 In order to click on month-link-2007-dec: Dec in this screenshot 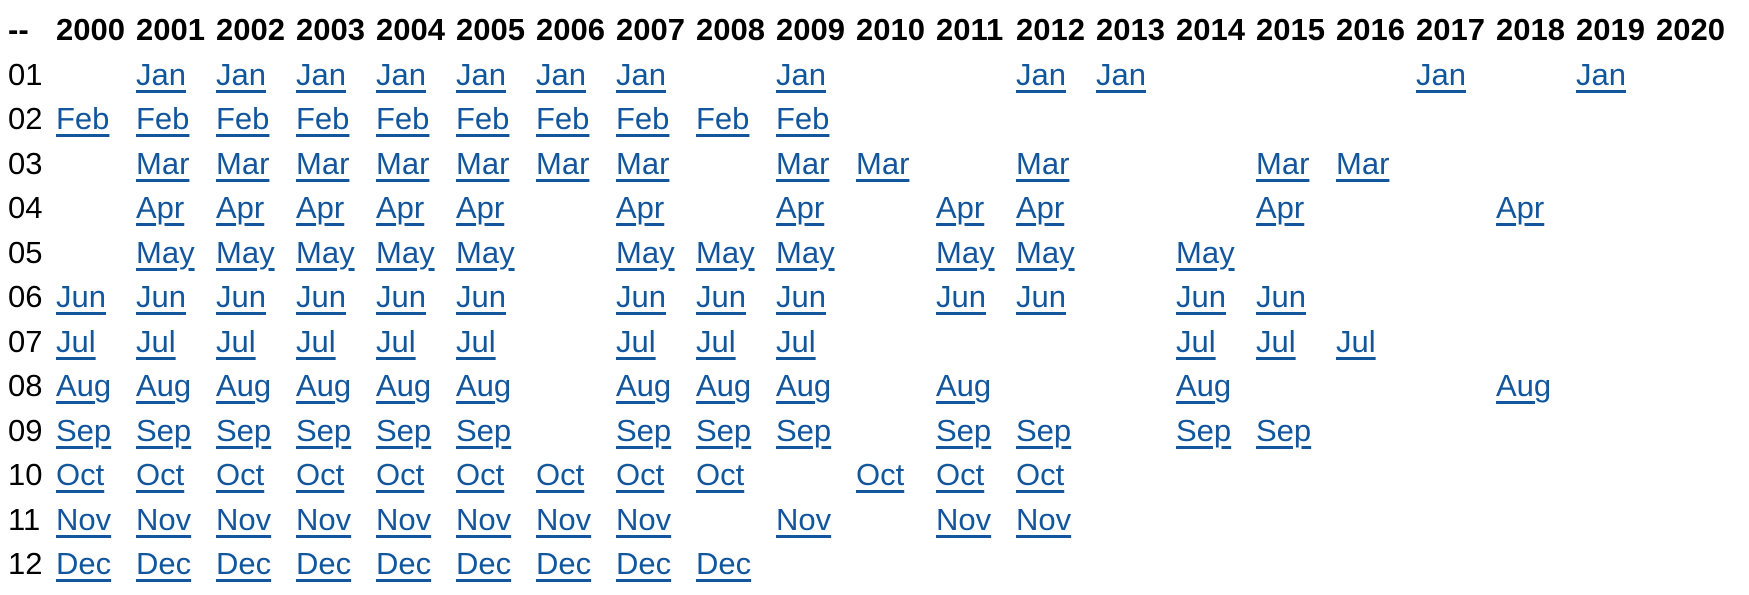, I will do `click(644, 563)`.